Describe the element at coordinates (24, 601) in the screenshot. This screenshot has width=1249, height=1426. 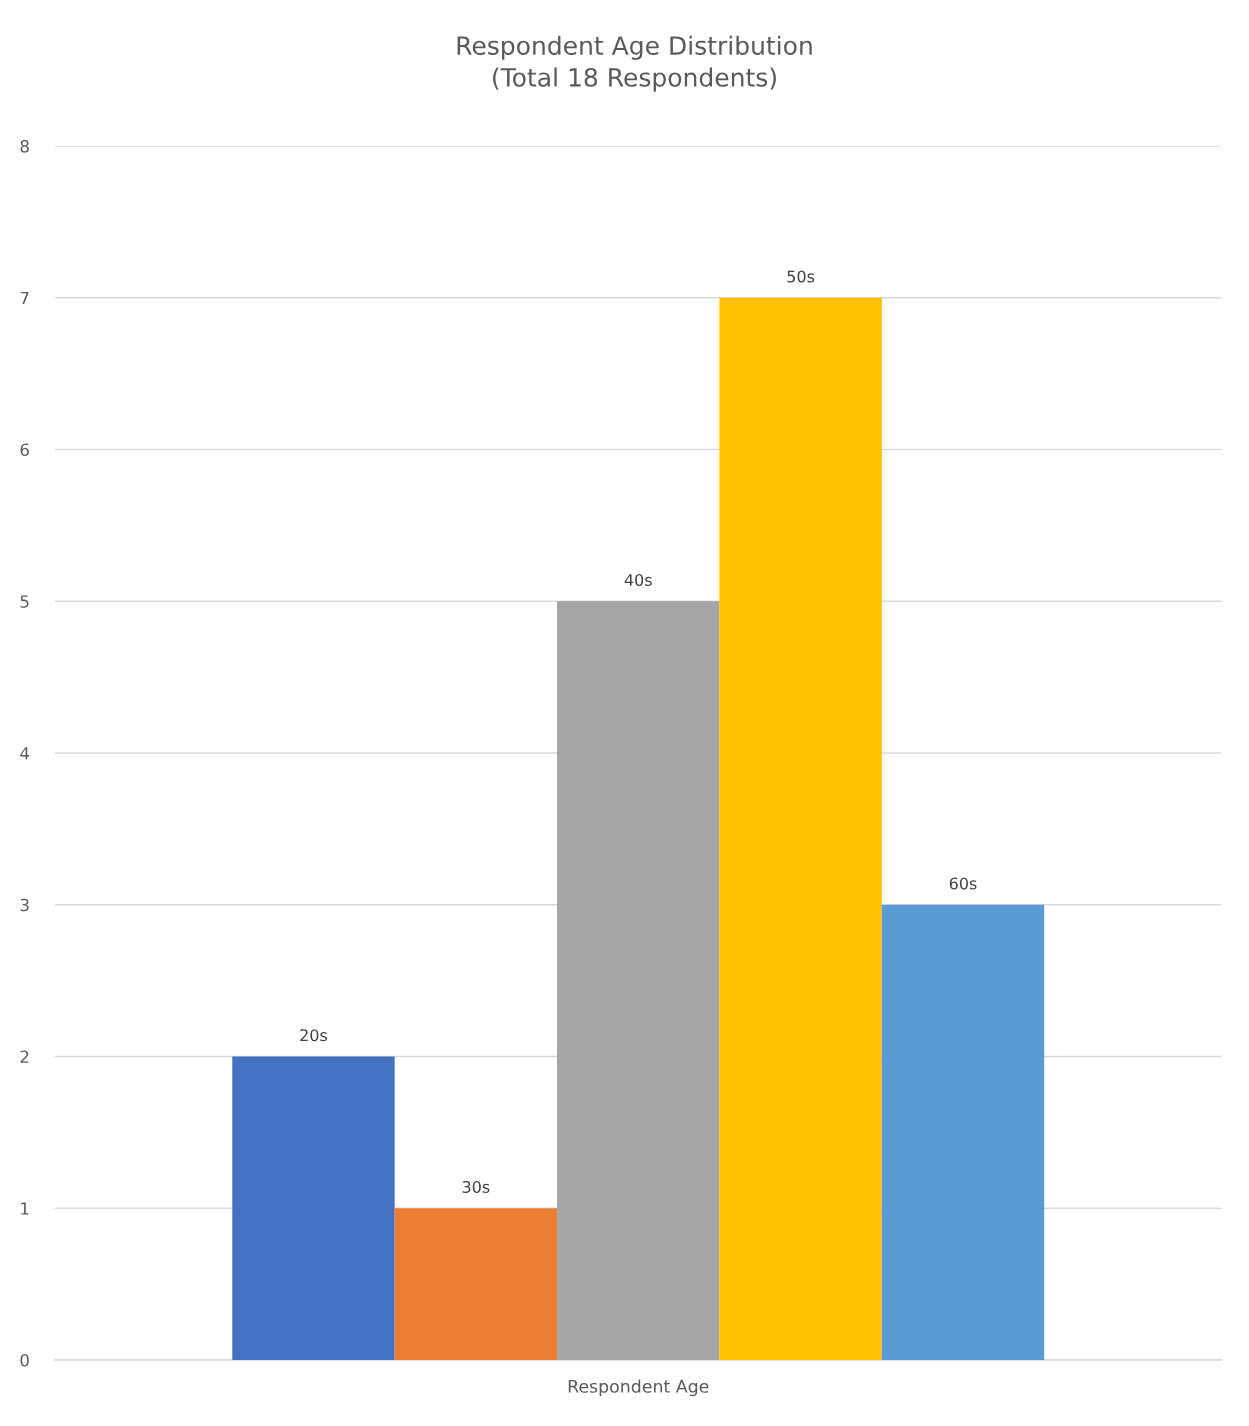
I see `y-tick-label: 5` at that location.